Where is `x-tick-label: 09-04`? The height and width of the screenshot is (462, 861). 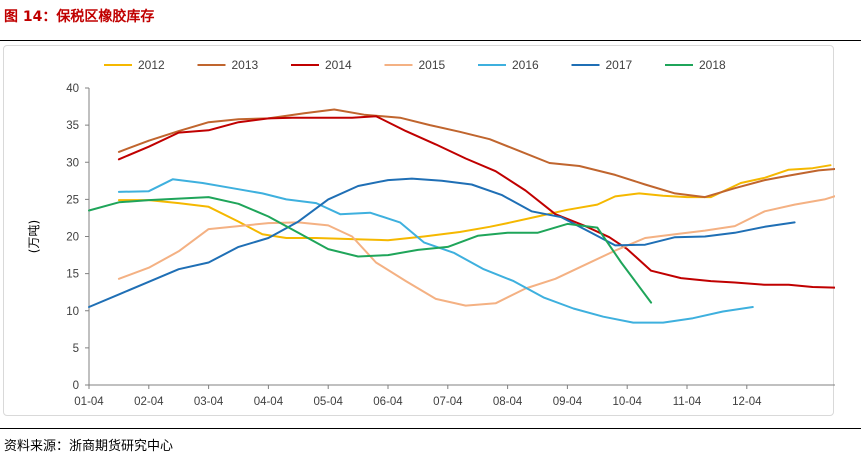 x-tick-label: 09-04 is located at coordinates (568, 402).